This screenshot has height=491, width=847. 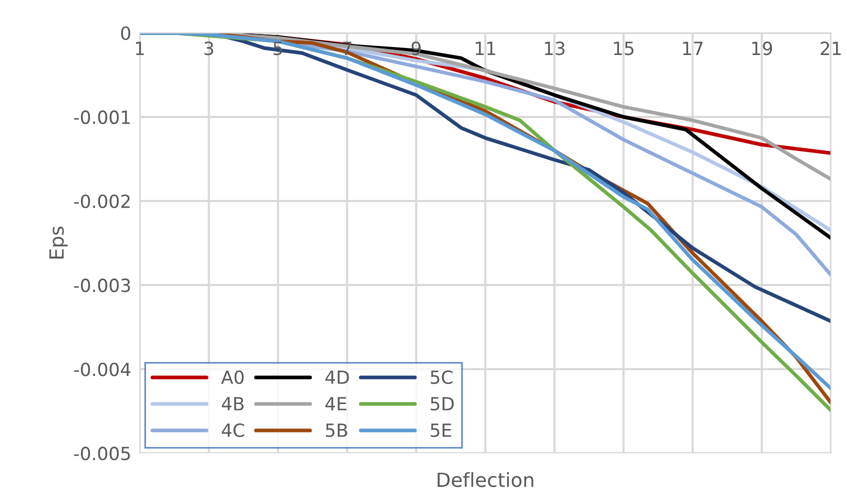 I want to click on legend-label: 5C, so click(x=441, y=377).